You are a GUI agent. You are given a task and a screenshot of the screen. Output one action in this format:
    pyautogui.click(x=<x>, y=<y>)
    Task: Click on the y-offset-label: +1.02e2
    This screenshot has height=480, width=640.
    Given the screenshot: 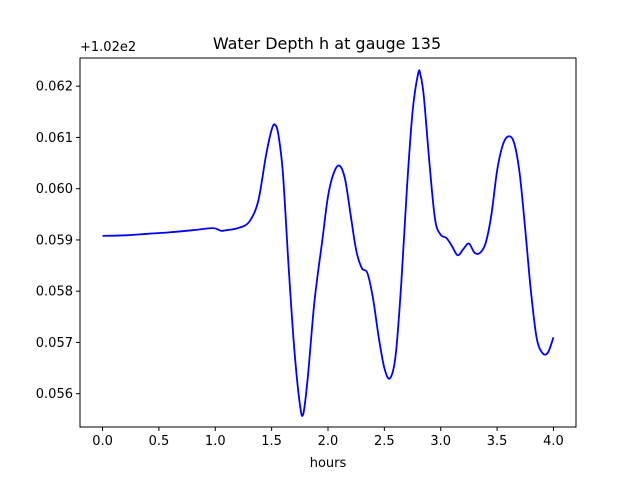 What is the action you would take?
    pyautogui.click(x=108, y=47)
    